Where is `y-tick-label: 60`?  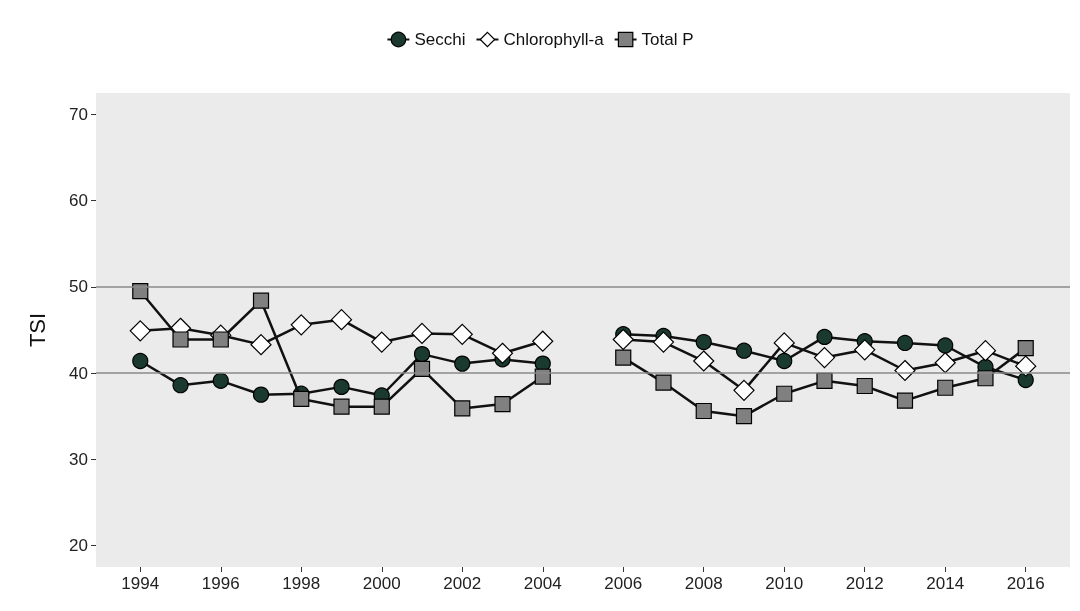
y-tick-label: 60 is located at coordinates (78, 201).